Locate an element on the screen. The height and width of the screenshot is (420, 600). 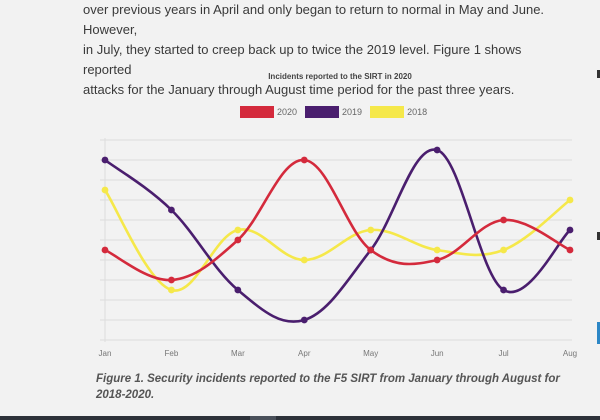
legend-item-2018: 2018 is located at coordinates (398, 112).